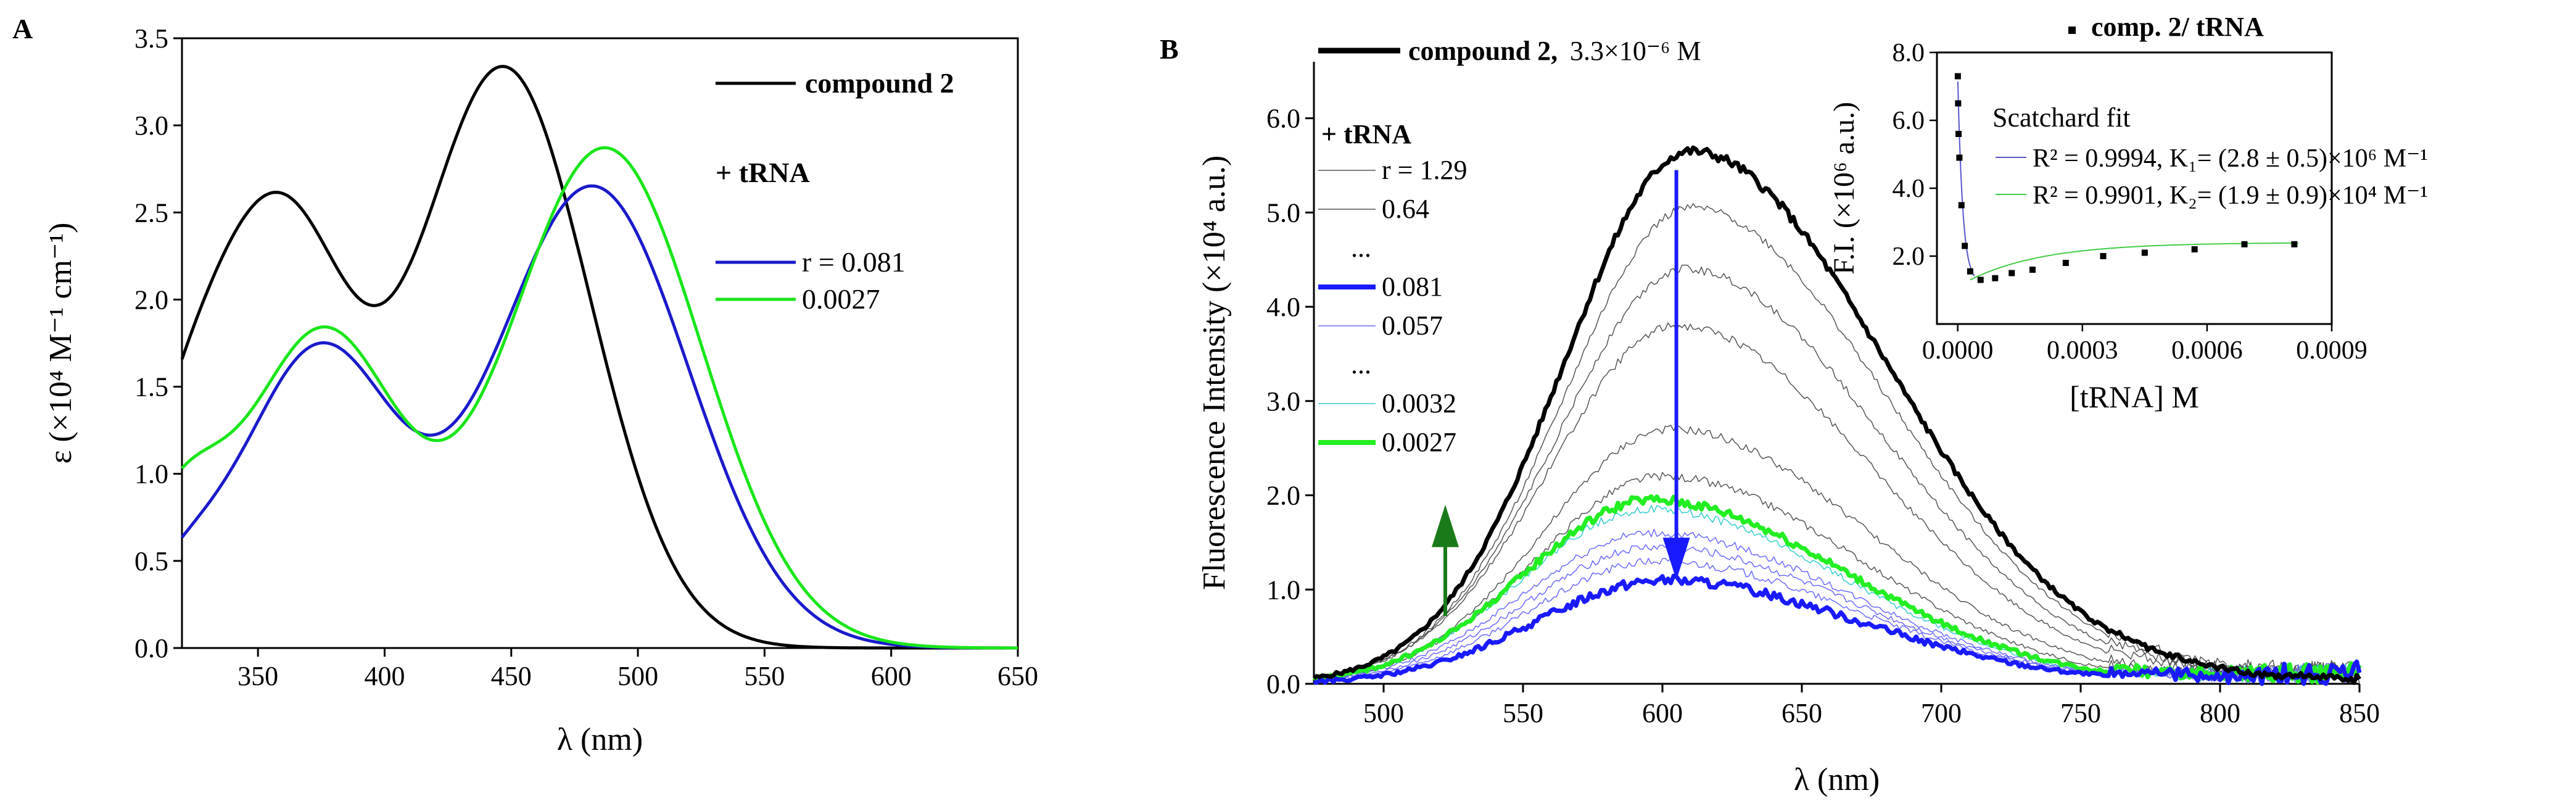  I want to click on x-tick-label: 800, so click(2220, 713).